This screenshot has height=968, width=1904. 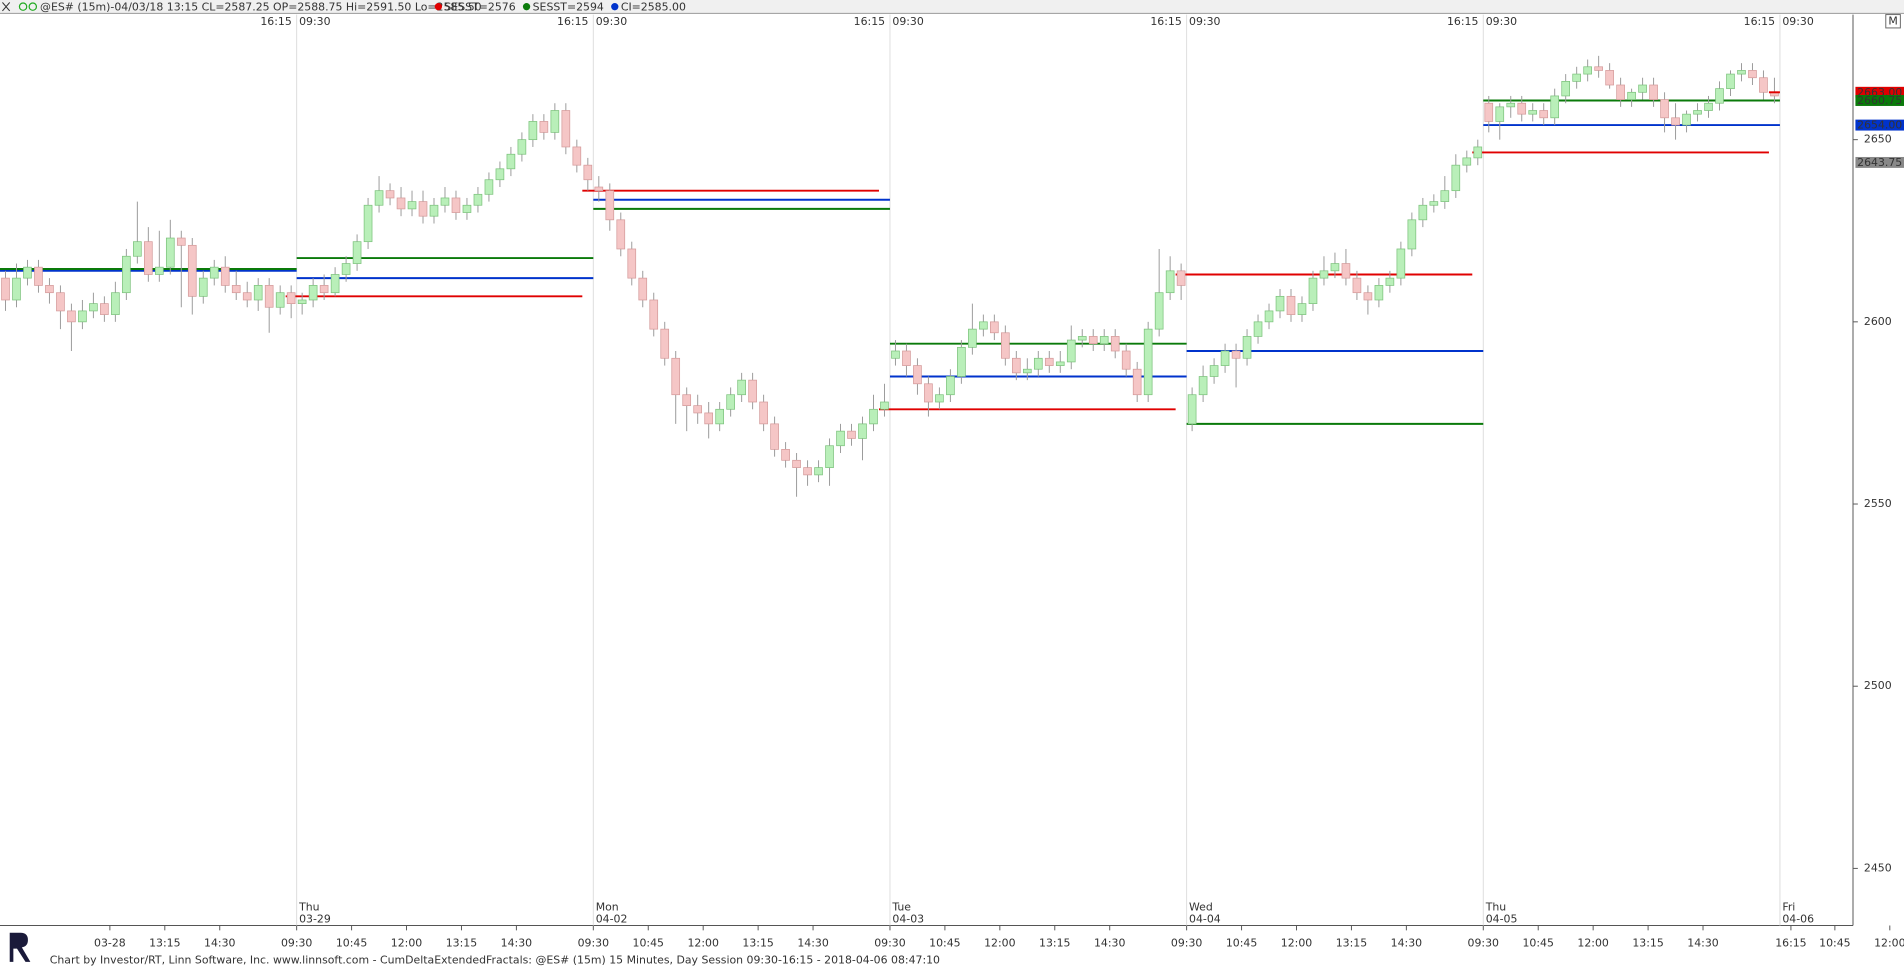 I want to click on session-date: 04-05, so click(x=1502, y=918).